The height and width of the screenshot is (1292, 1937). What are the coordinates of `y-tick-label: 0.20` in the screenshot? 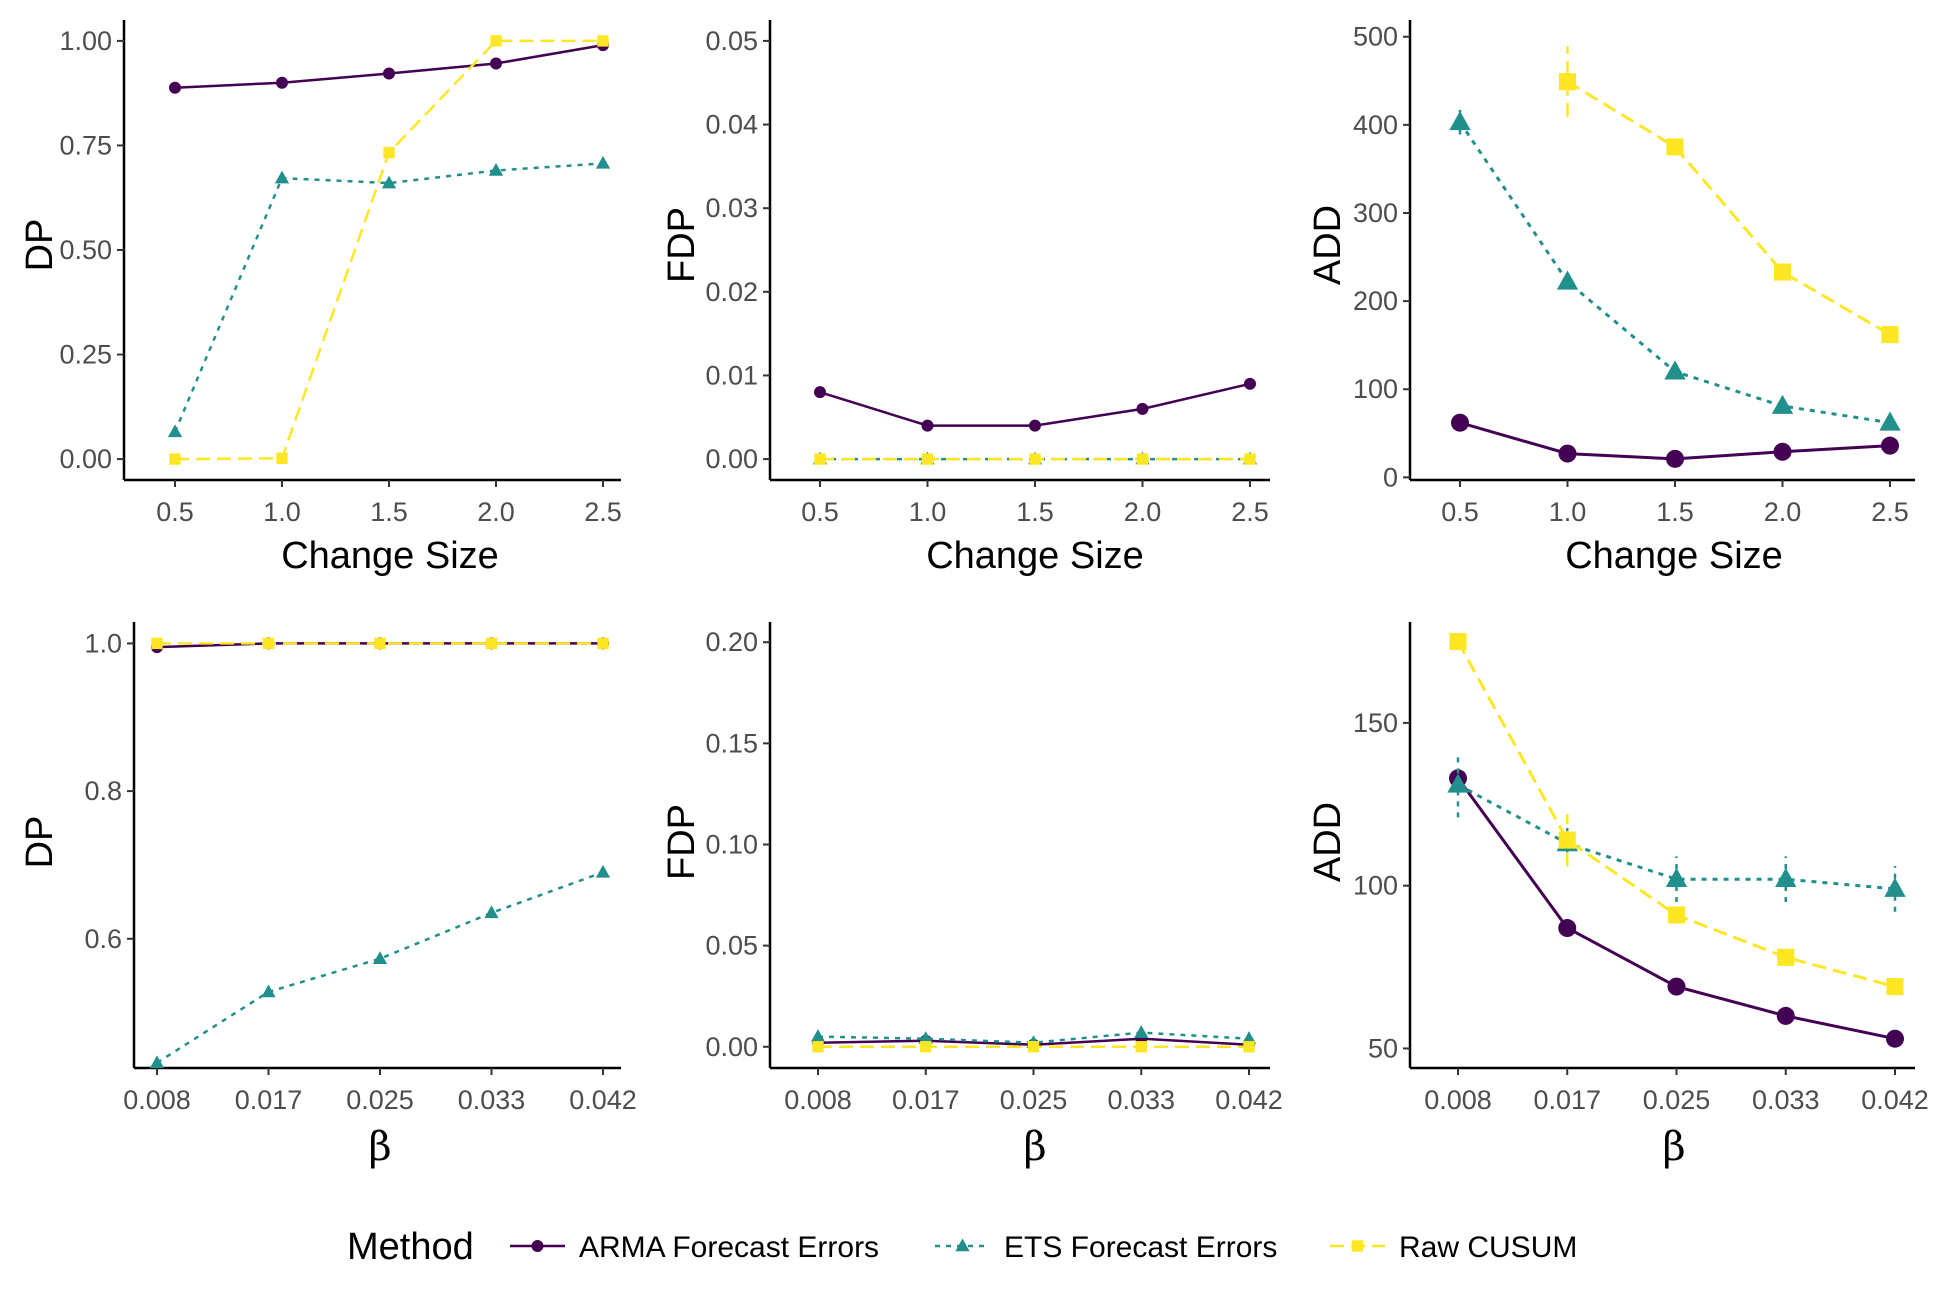 It's located at (731, 642).